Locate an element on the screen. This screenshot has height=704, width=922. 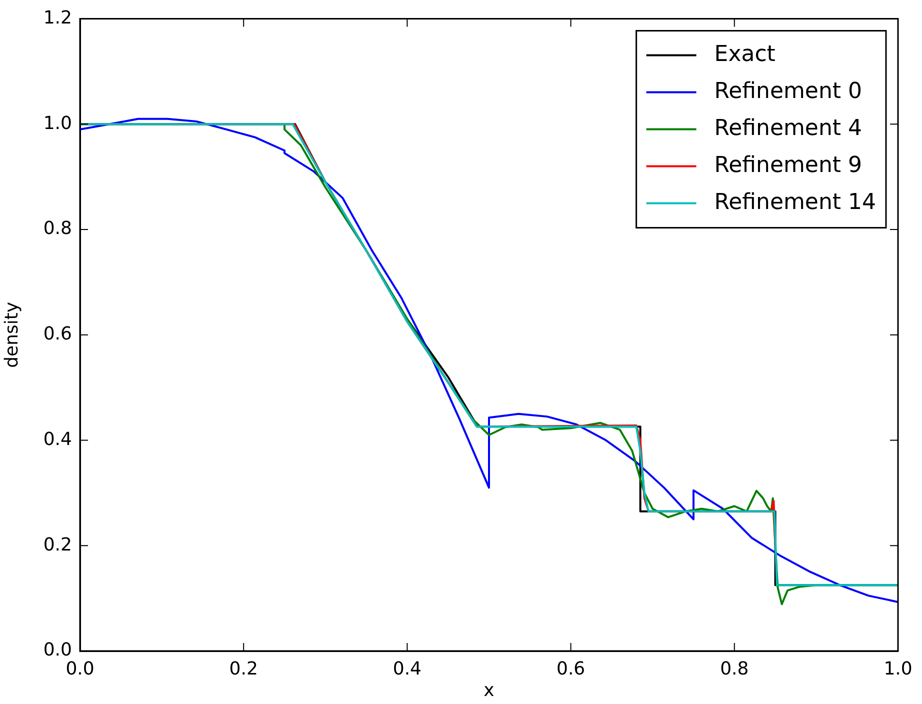
legend-label: Exact is located at coordinates (745, 55).